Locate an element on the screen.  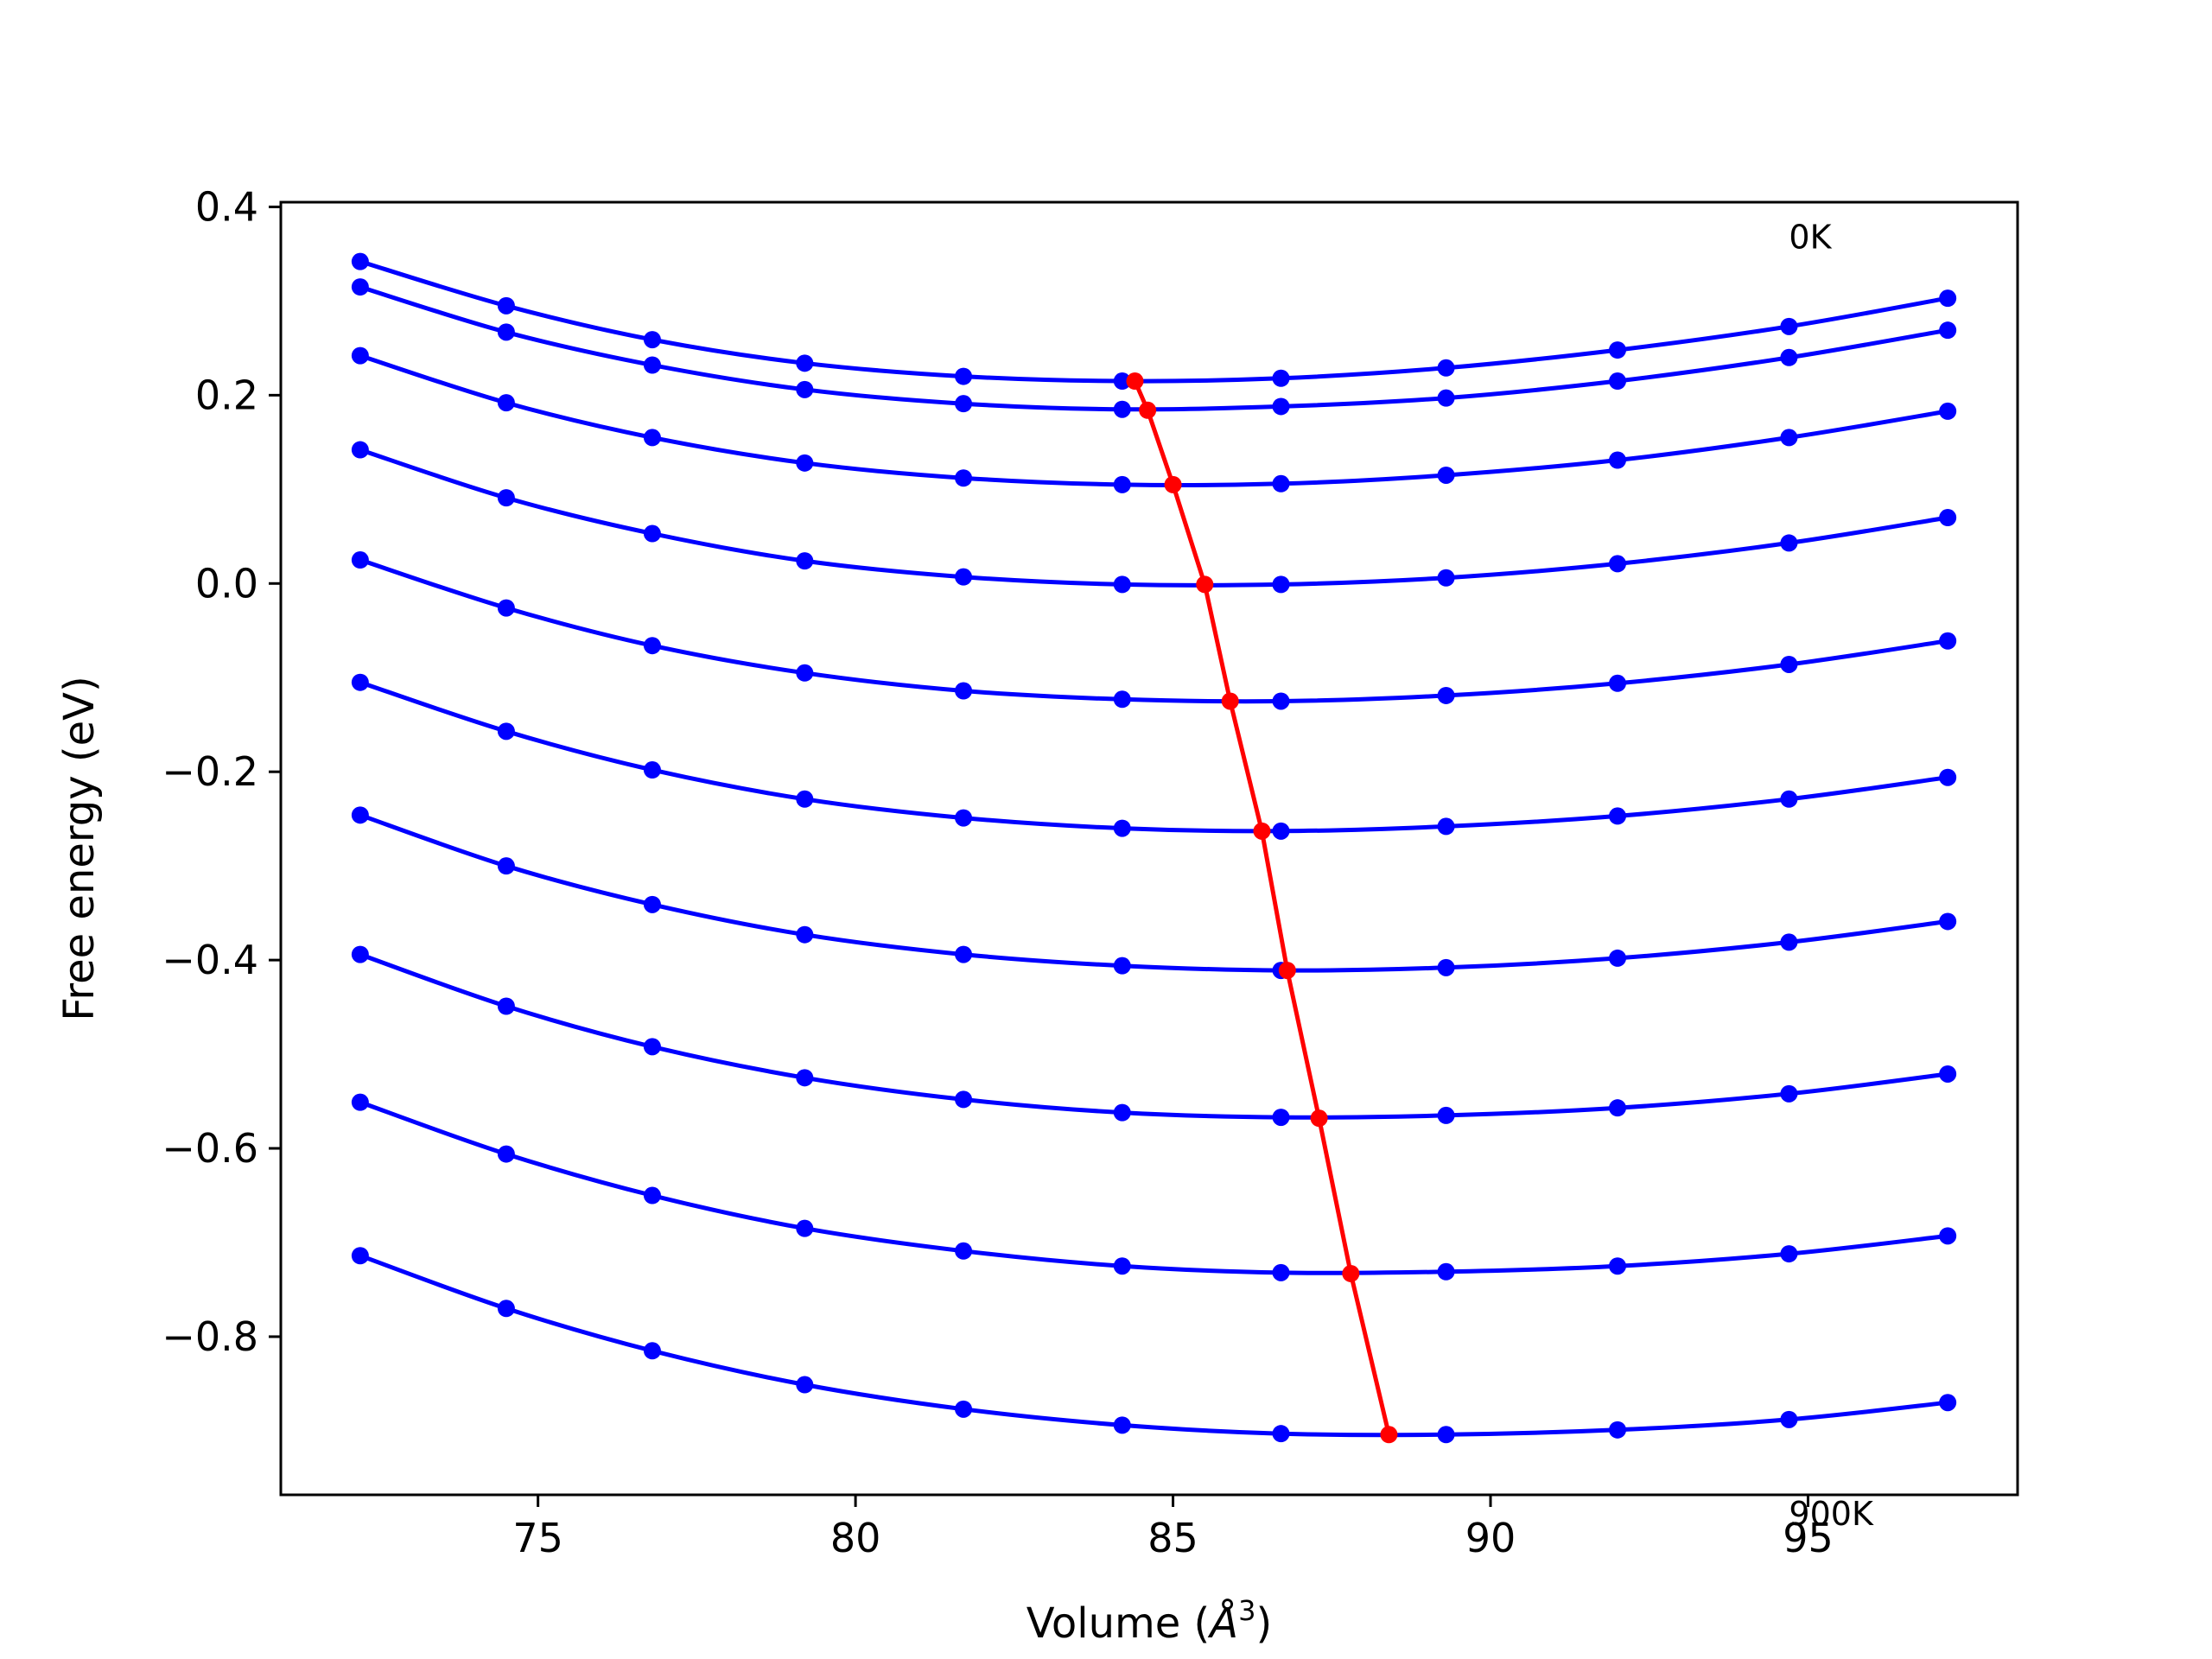
annotations-layer: 0K 900K is located at coordinates (1831, 875).